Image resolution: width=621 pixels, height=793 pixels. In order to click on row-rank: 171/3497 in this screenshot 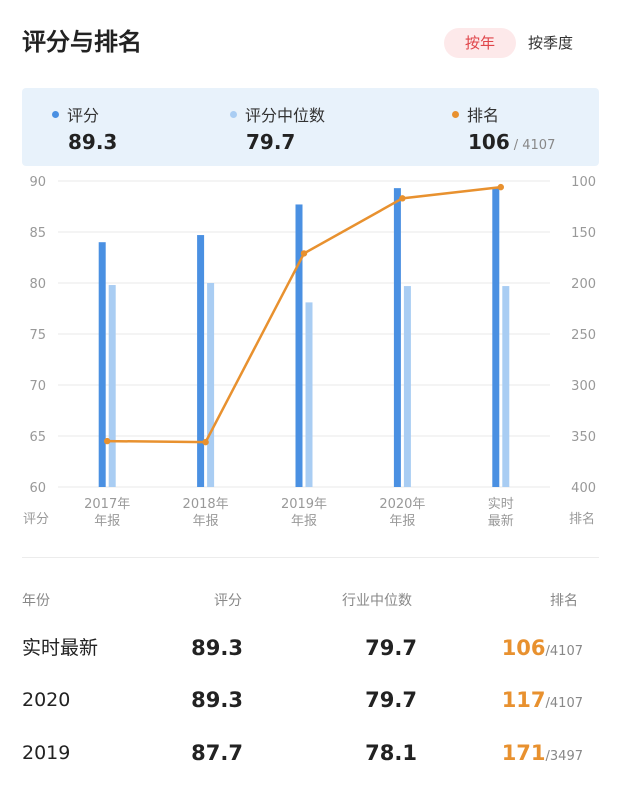, I will do `click(542, 755)`.